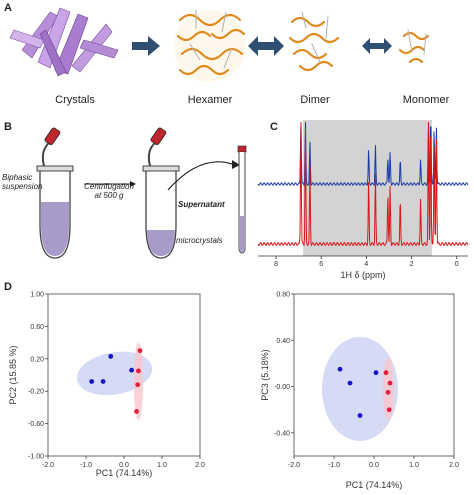 The height and width of the screenshot is (495, 474). What do you see at coordinates (37, 295) in the screenshot?
I see `y-tick-label: 1.00` at bounding box center [37, 295].